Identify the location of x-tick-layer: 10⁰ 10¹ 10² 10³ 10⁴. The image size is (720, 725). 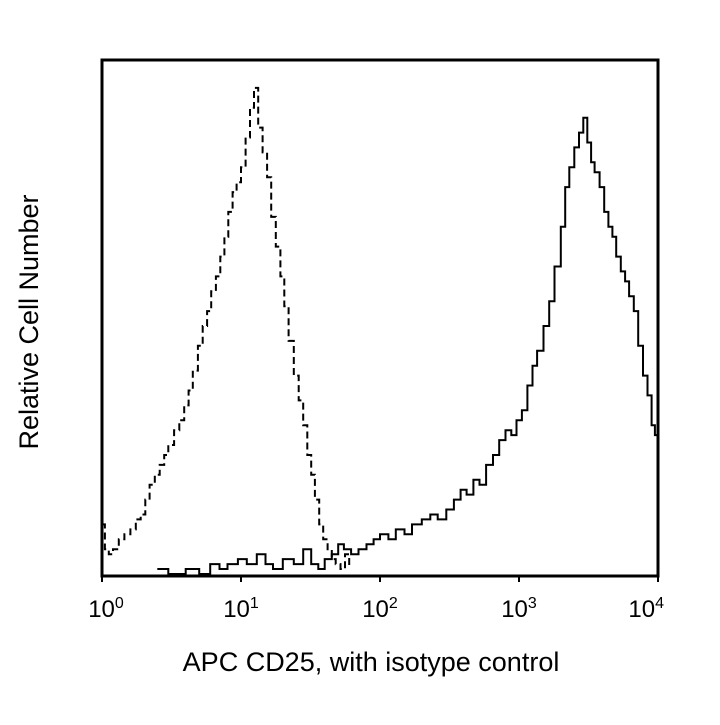
(376, 599).